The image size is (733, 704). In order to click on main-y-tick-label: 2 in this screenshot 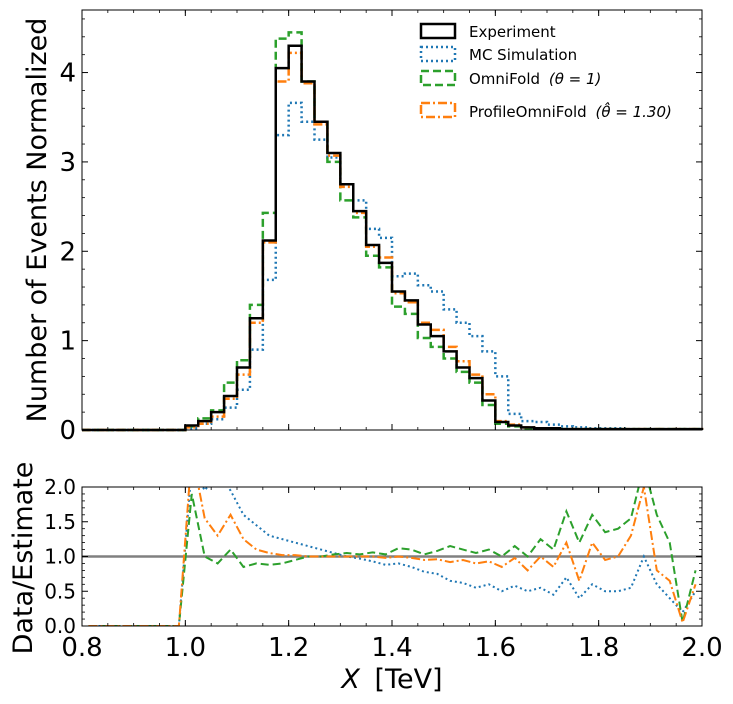, I will do `click(67, 252)`.